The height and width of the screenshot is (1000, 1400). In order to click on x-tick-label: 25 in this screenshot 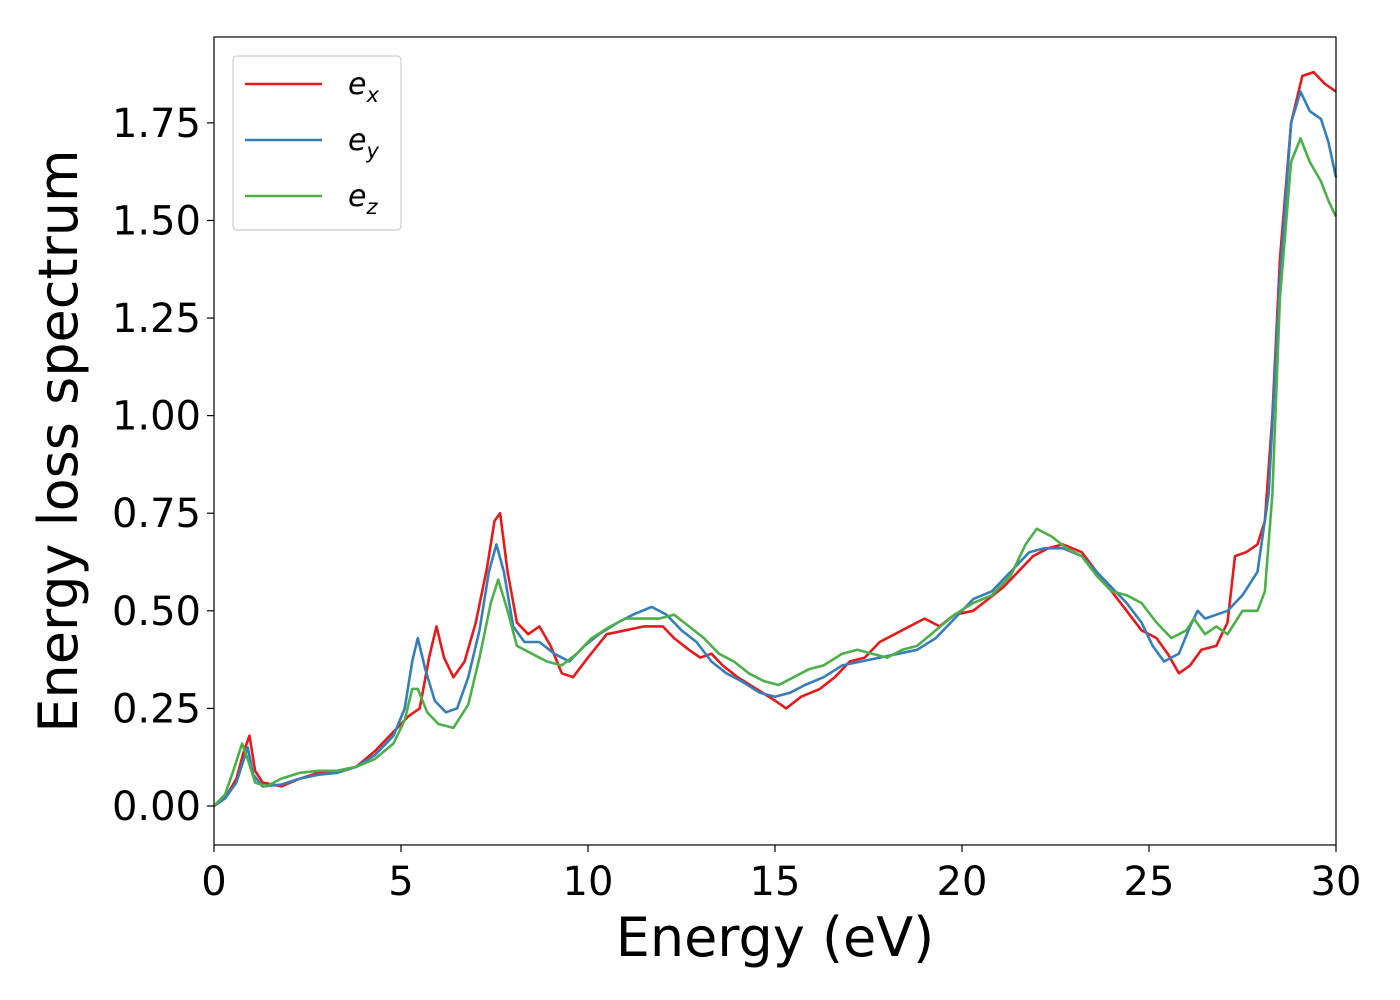, I will do `click(1149, 882)`.